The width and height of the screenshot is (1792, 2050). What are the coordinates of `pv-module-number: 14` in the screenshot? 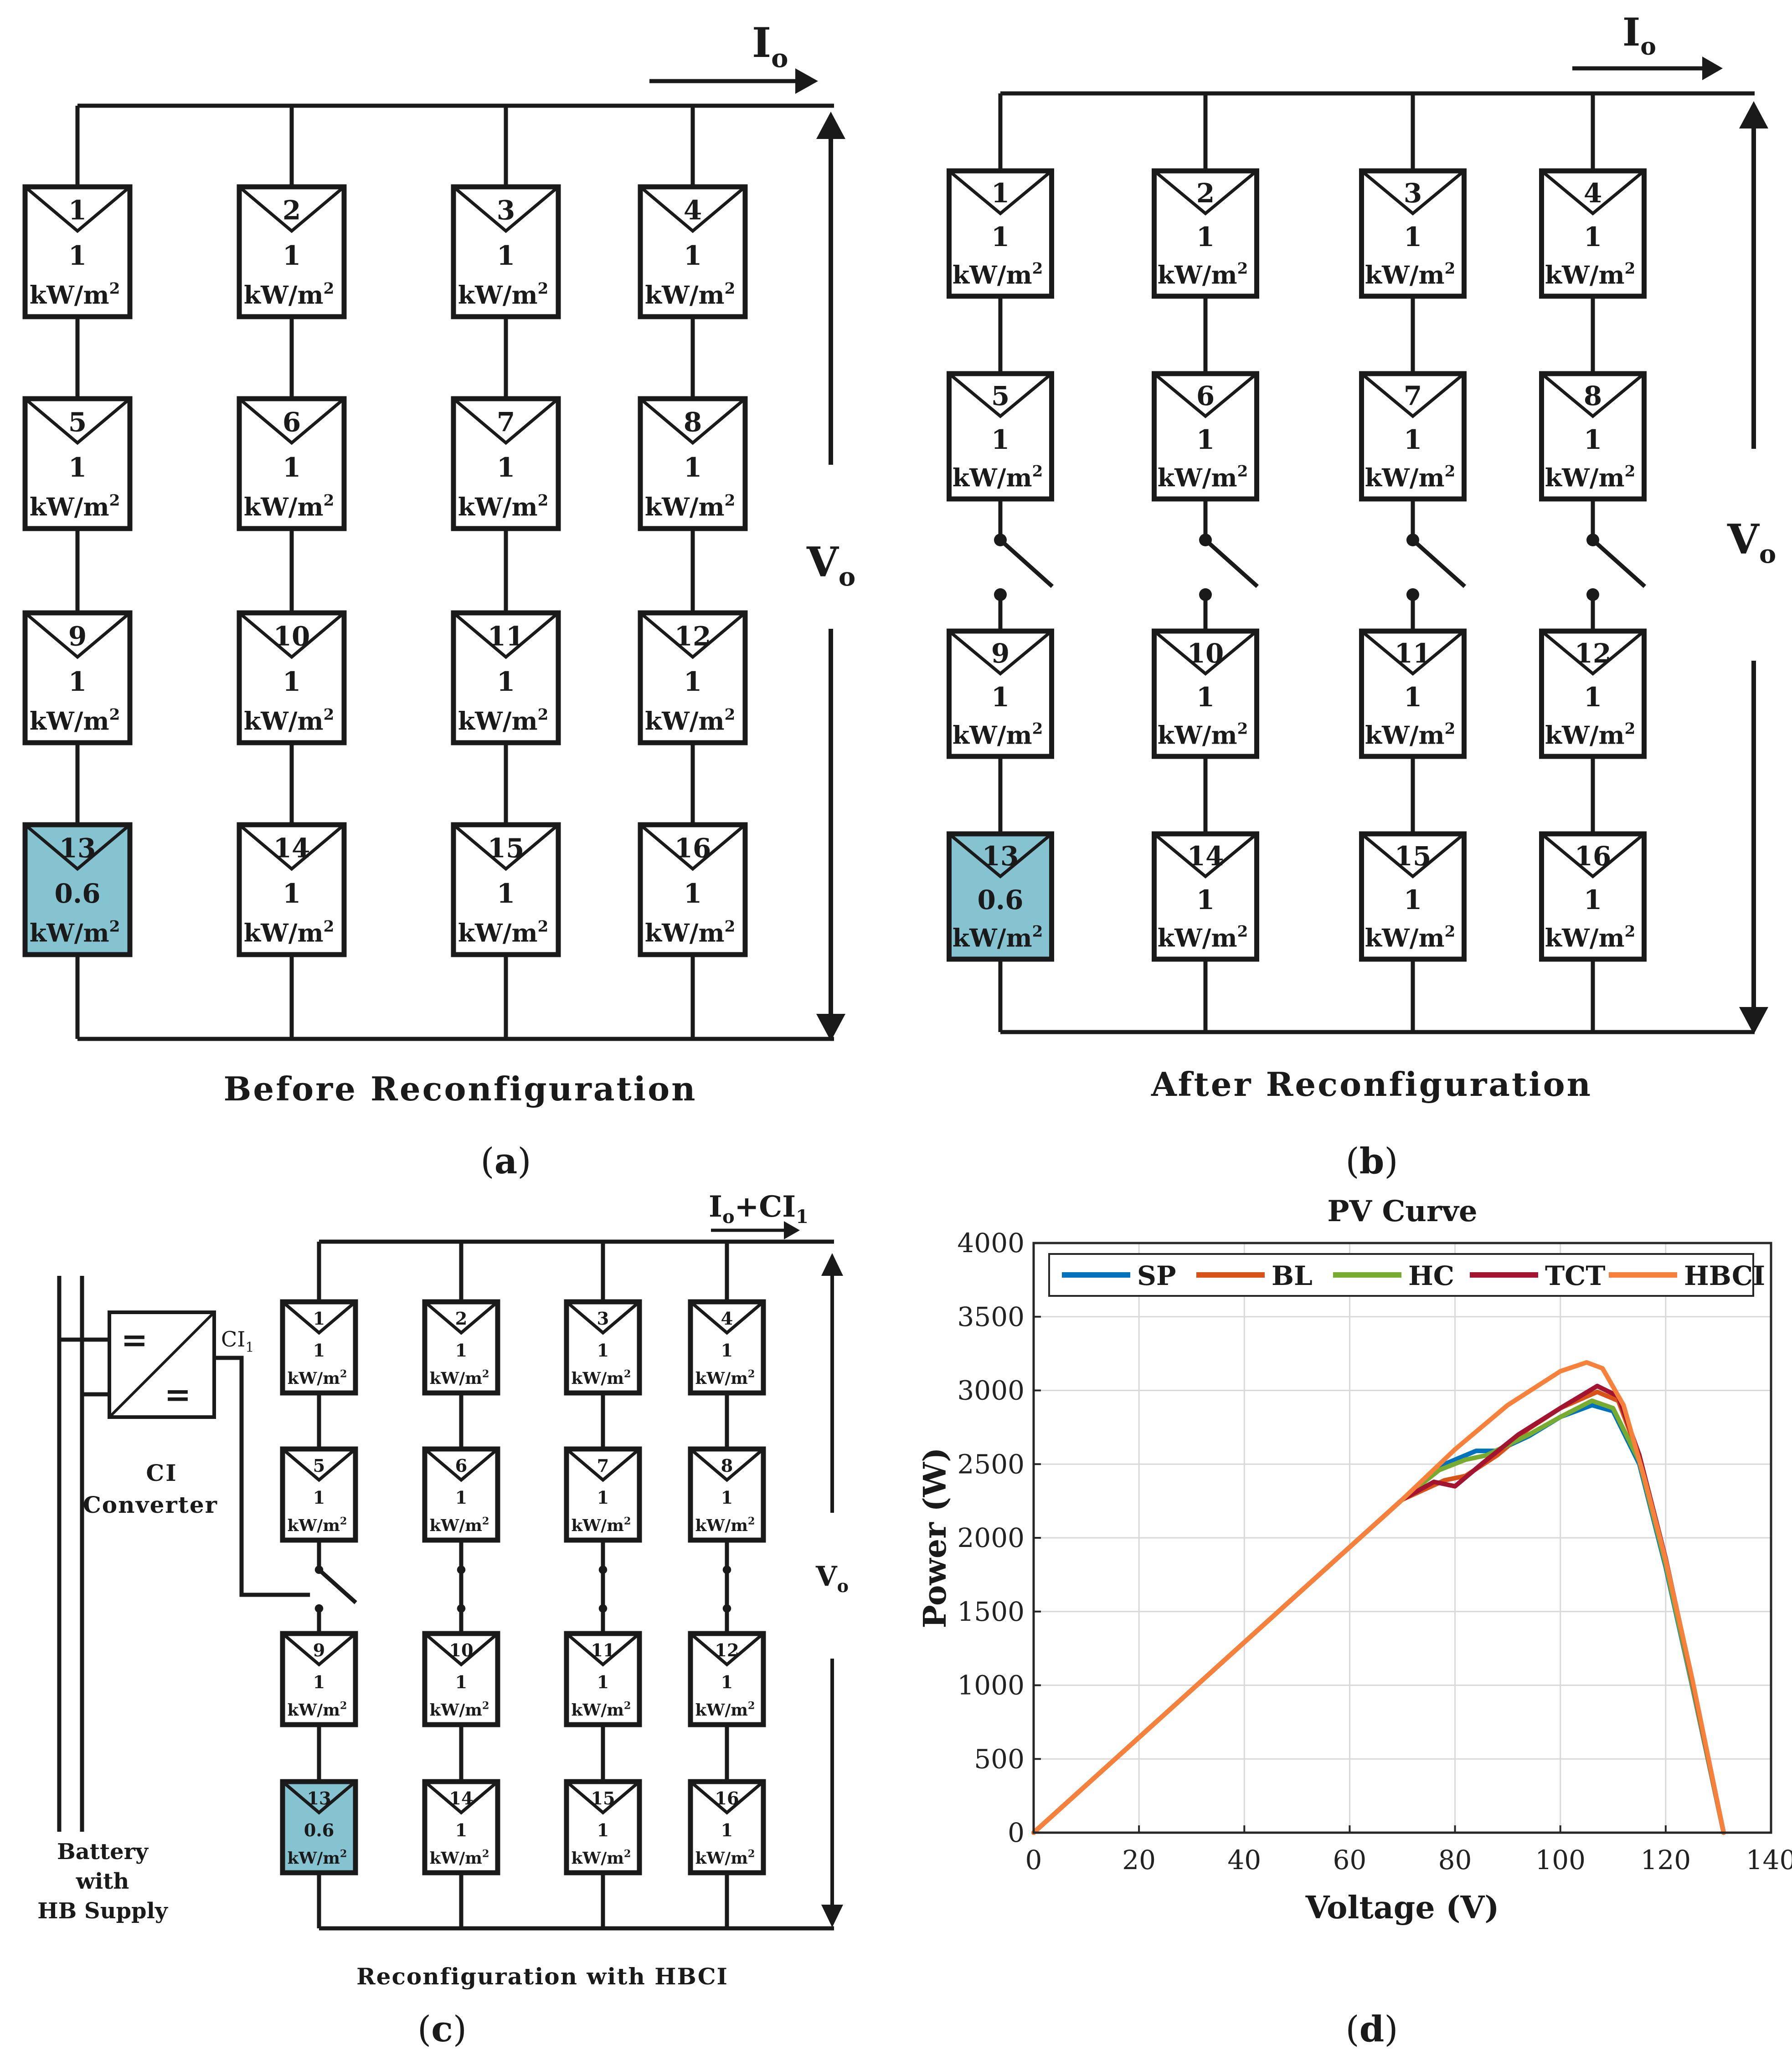 It's located at (1205, 856).